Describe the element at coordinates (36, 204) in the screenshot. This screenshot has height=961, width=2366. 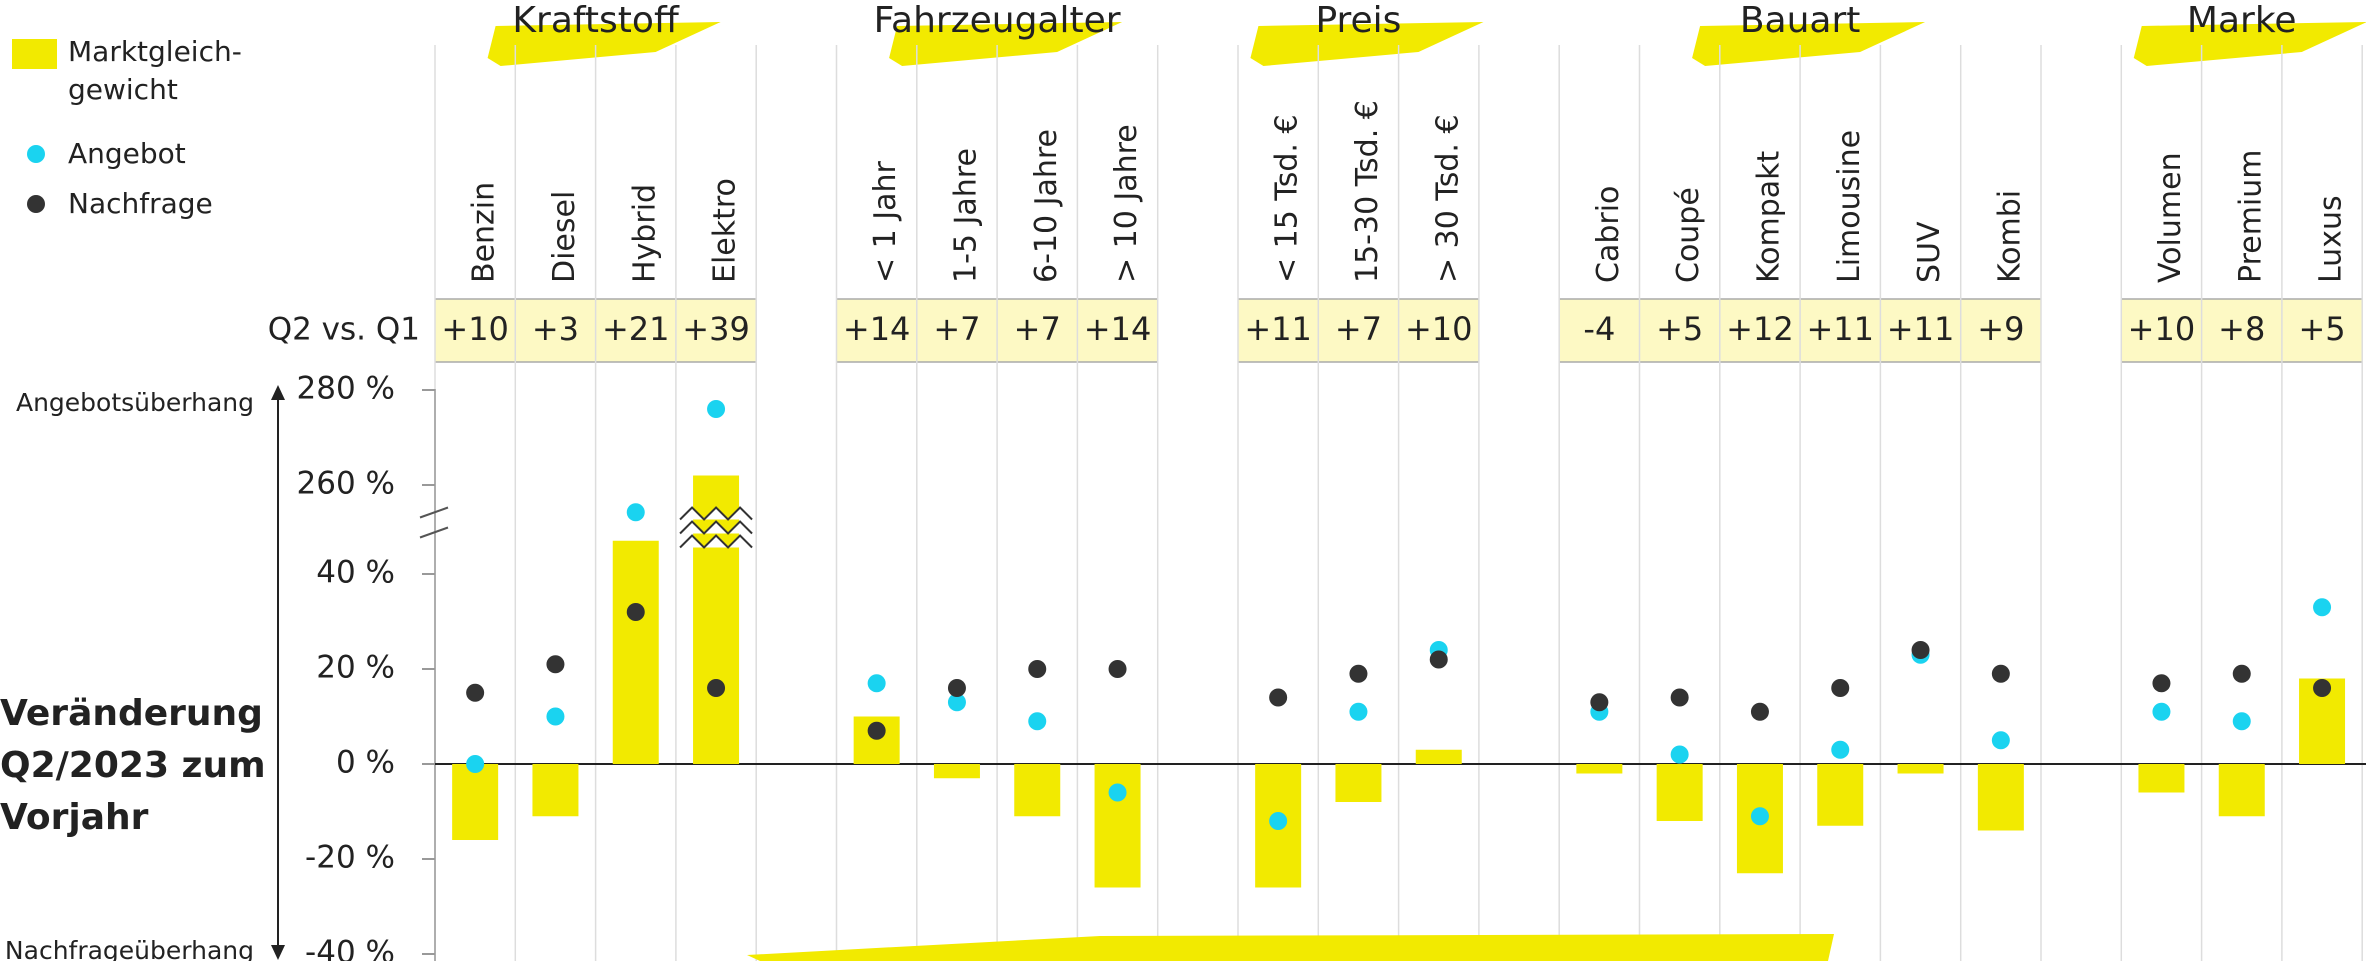
I see `legend-marker` at that location.